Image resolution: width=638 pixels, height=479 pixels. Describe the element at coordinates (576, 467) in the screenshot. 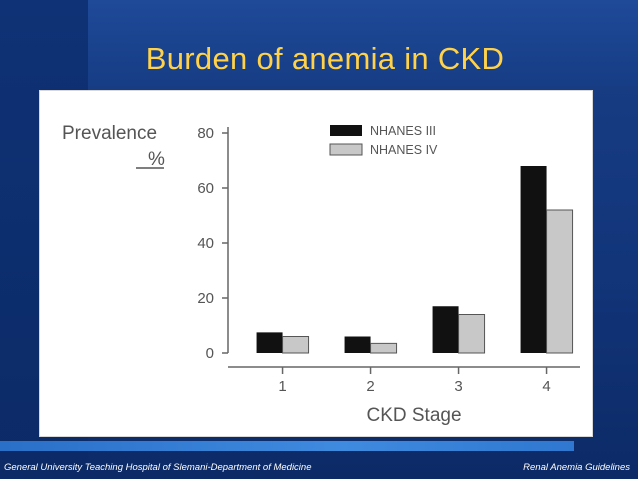

I see `footer-guideline: Renal Anemia Guidelines` at that location.